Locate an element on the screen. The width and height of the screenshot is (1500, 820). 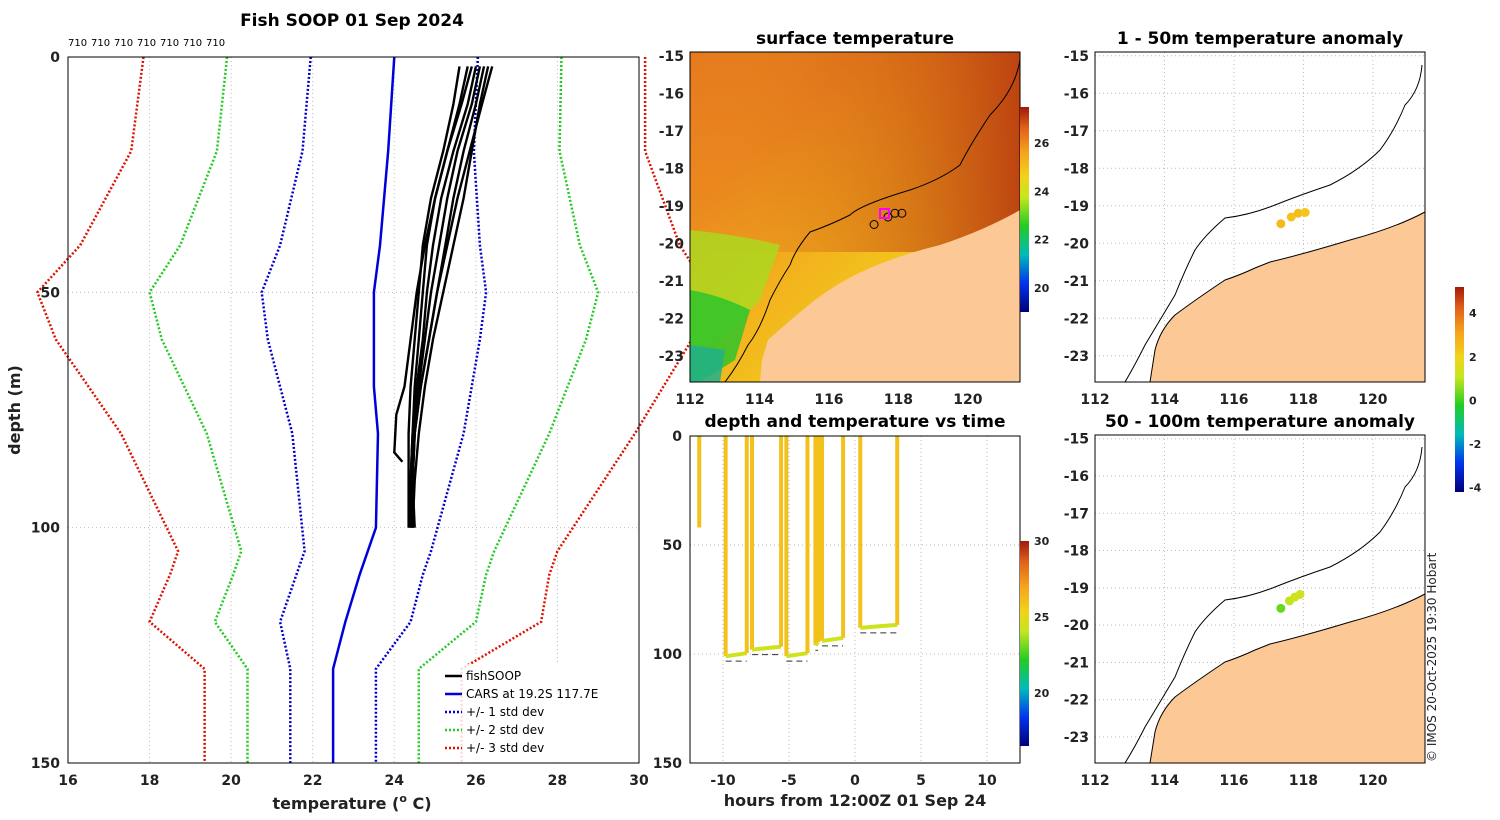
cast-2-bottom is located at coordinates (736, 655).